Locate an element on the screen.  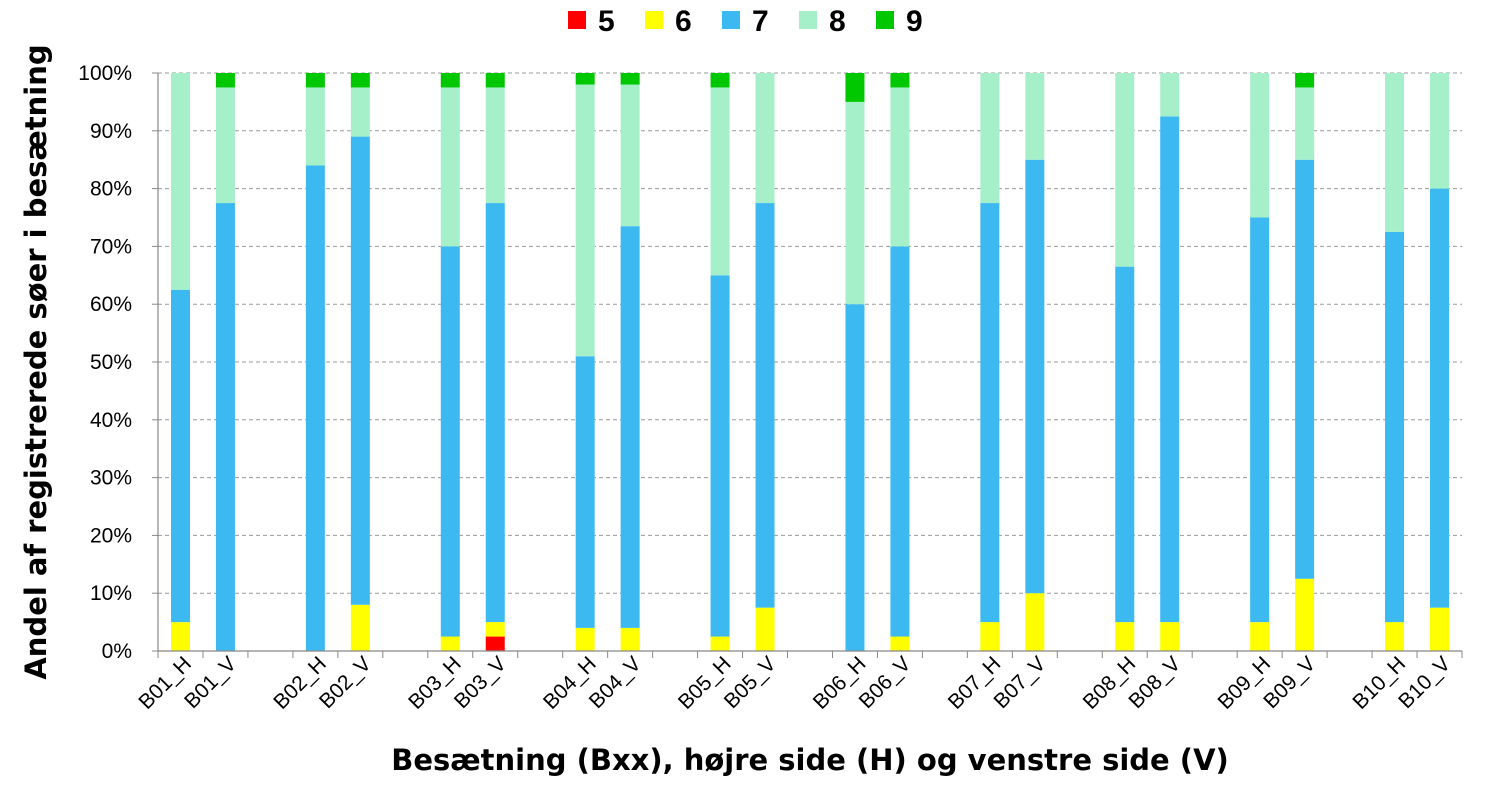
y-tick-label: 0% is located at coordinates (117, 651).